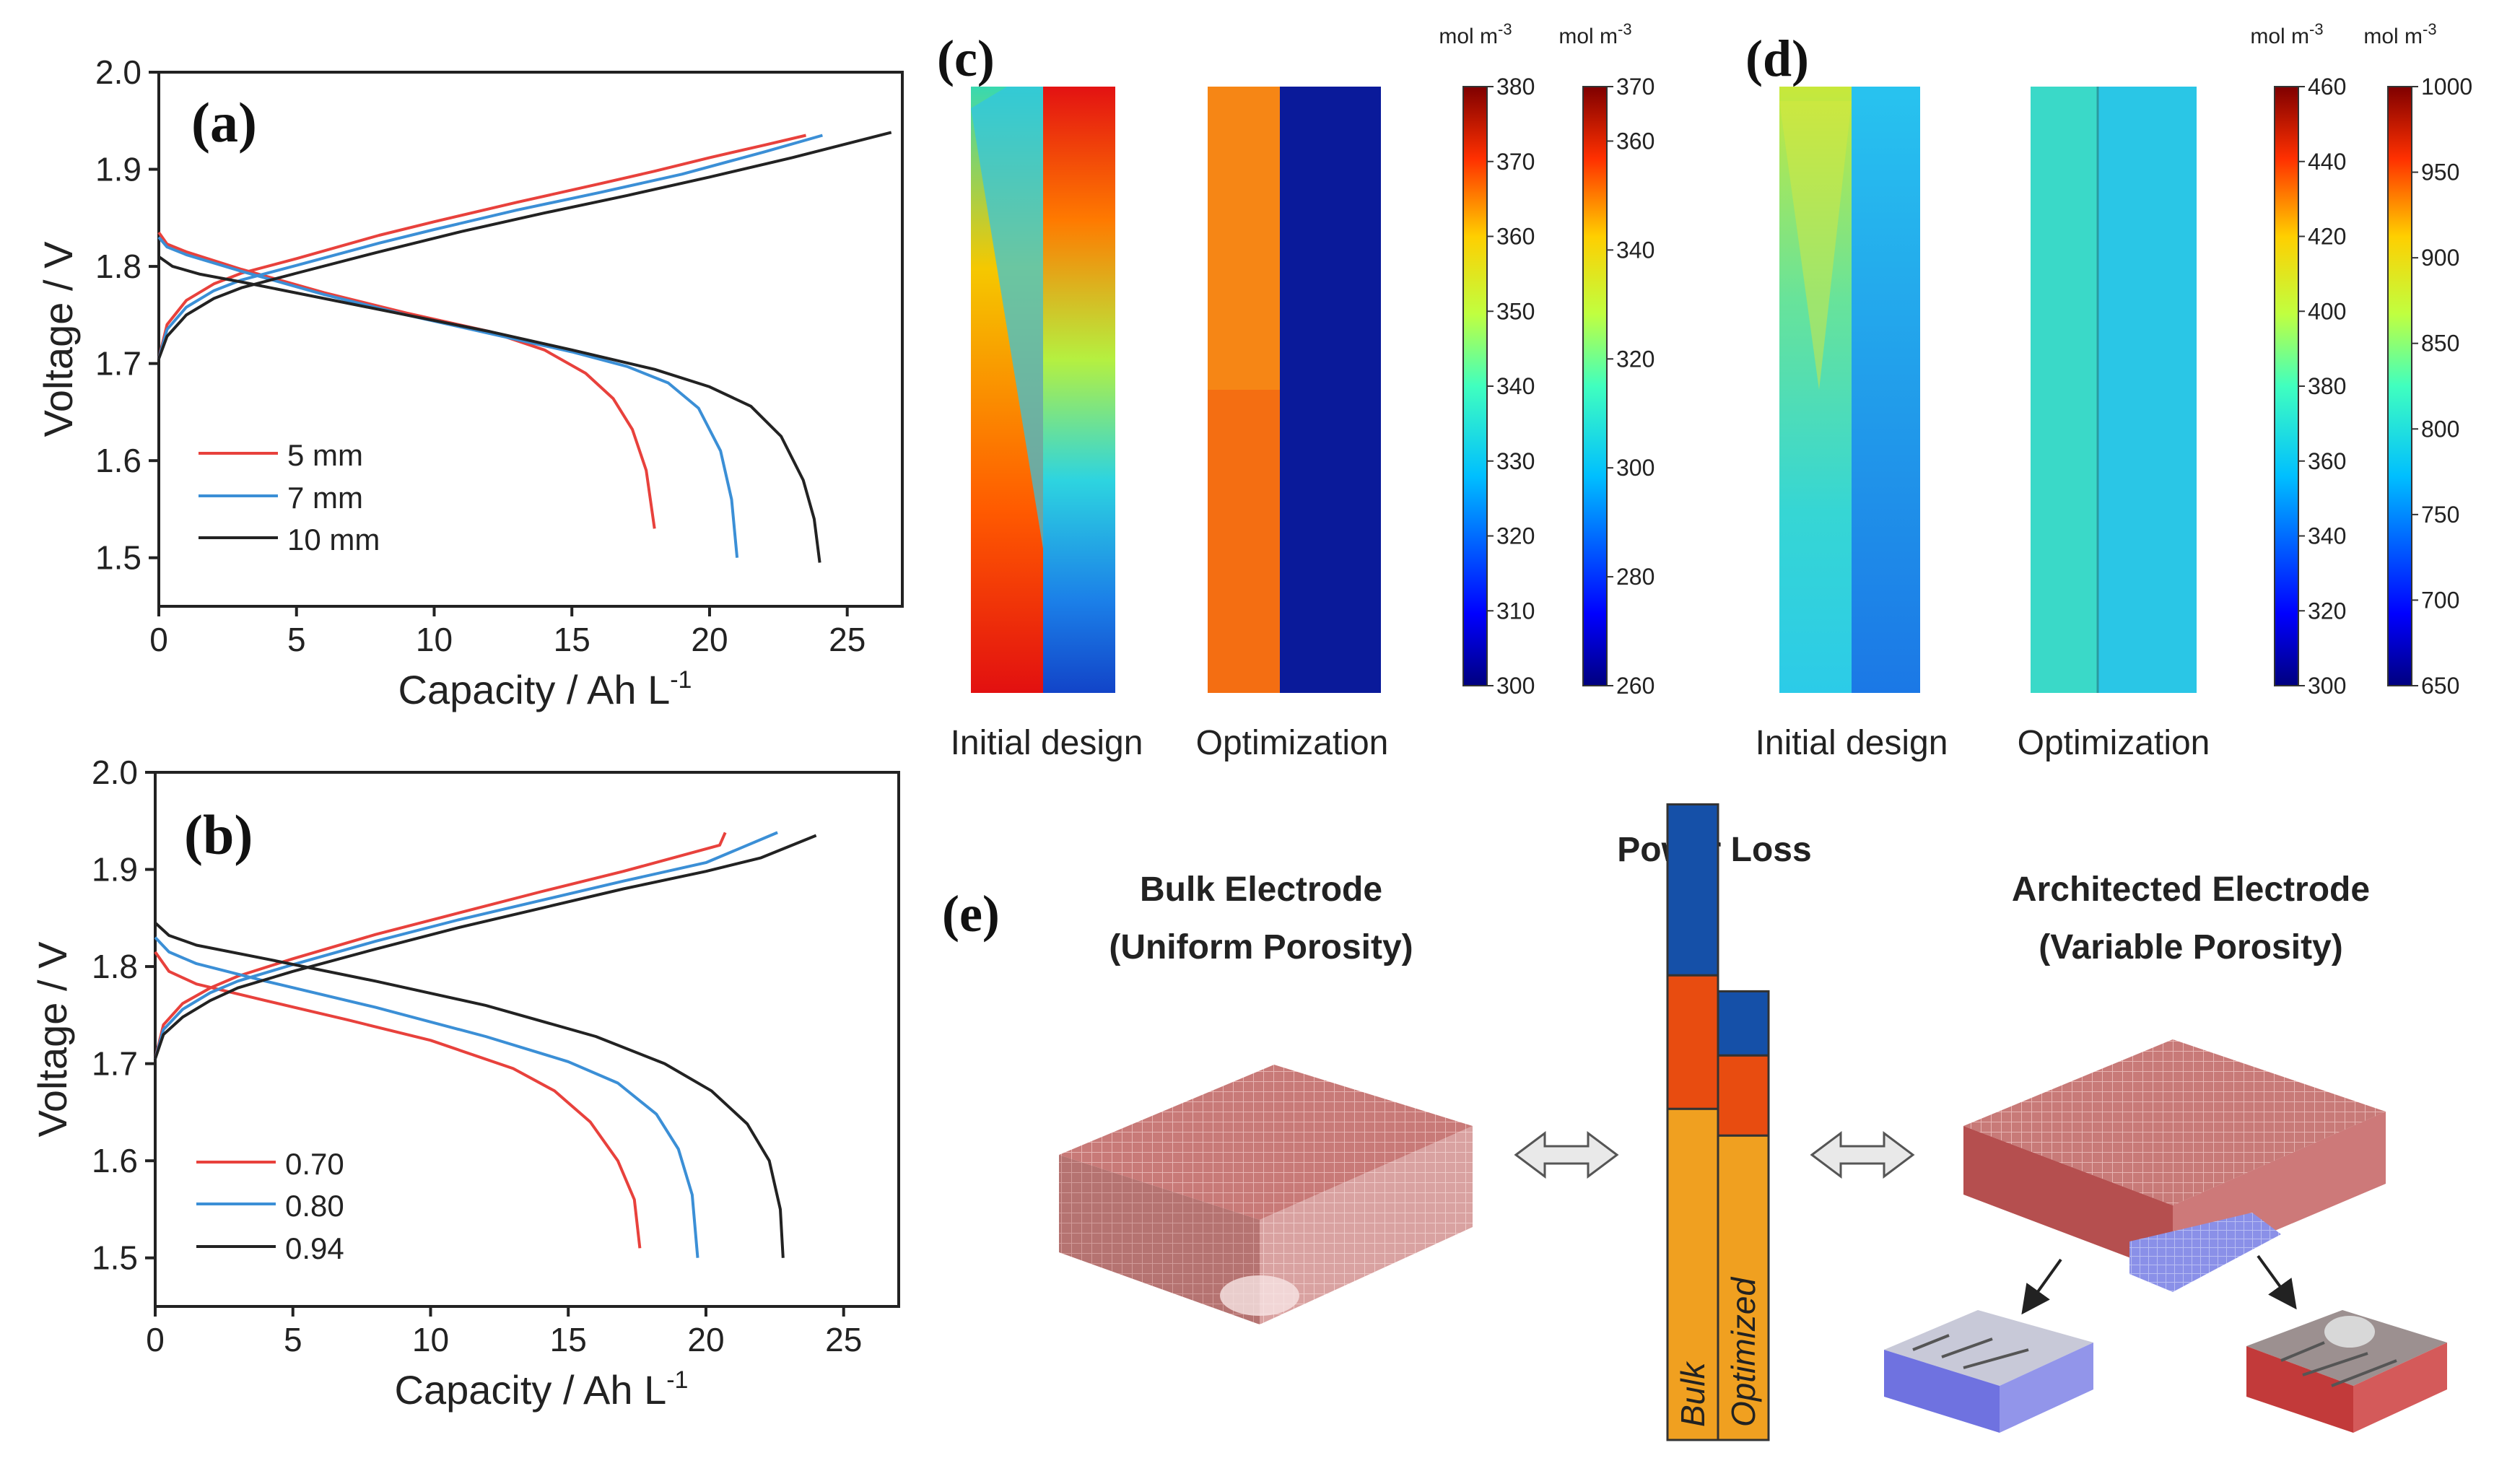  What do you see at coordinates (1244, 238) in the screenshot?
I see `heatmap-optimized-left-top` at bounding box center [1244, 238].